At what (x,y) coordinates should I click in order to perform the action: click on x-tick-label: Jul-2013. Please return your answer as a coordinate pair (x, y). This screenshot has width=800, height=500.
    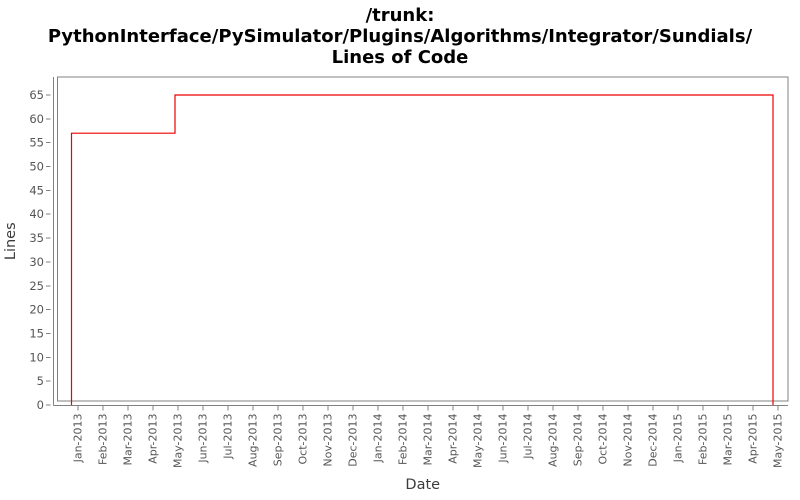
    Looking at the image, I should click on (228, 437).